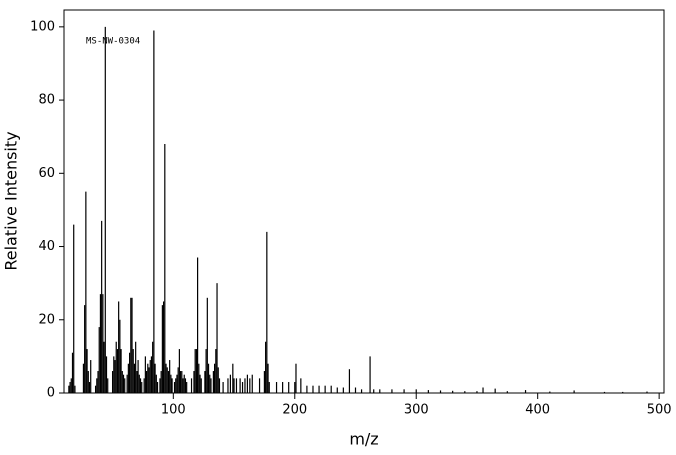 The image size is (676, 455). I want to click on x-axis-title: m/z, so click(363, 439).